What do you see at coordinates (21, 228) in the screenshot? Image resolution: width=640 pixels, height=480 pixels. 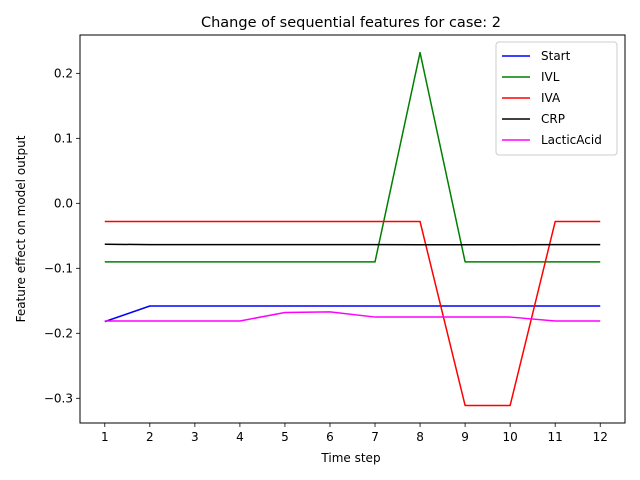 I see `y-axis-label: Feature effect on model output` at bounding box center [21, 228].